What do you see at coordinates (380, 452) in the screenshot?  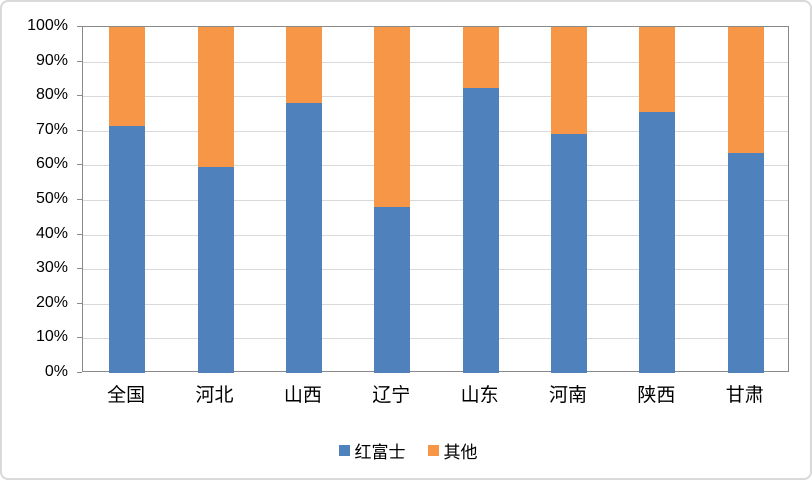 I see `legend-label: 红富士` at bounding box center [380, 452].